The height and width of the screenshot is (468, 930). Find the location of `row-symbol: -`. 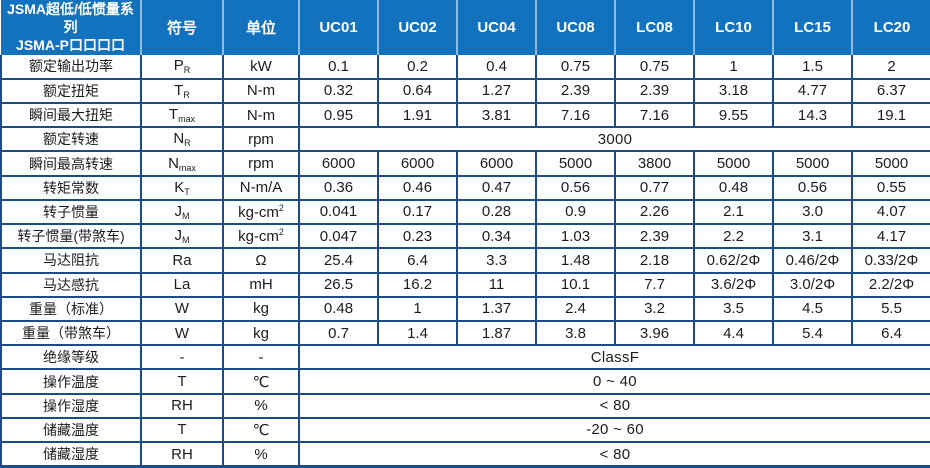

row-symbol: - is located at coordinates (182, 357).